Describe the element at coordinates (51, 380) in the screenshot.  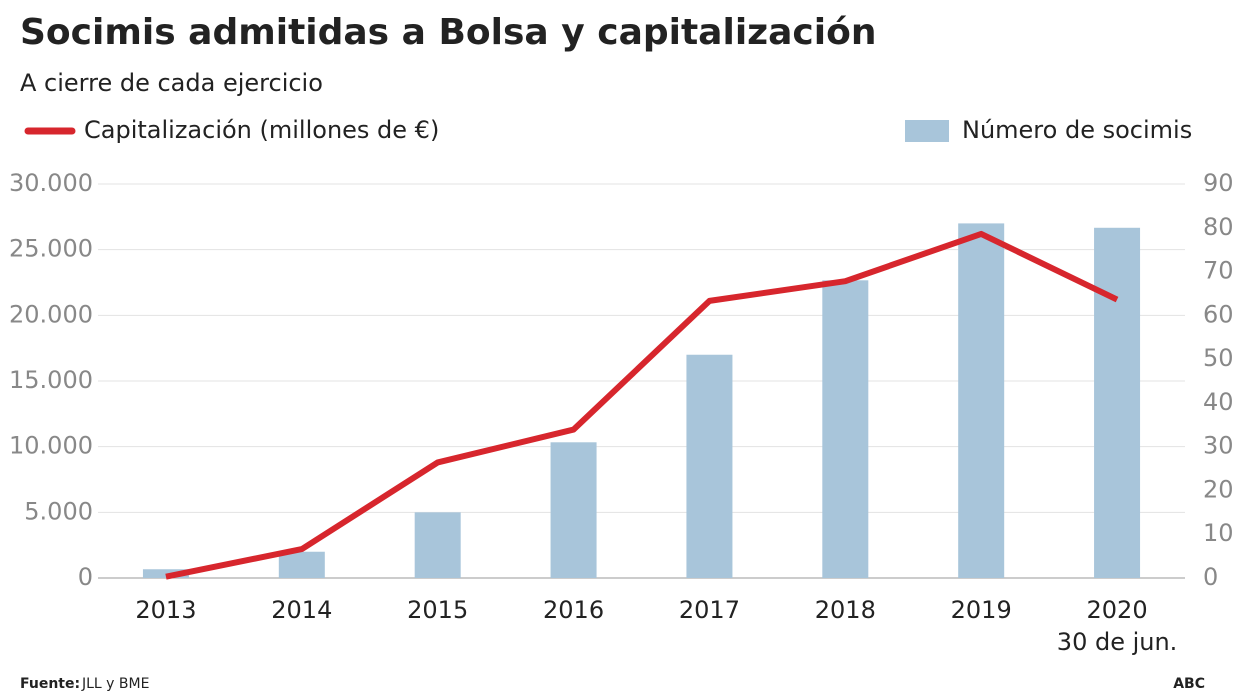
I see `y-tick-label: 15.000` at that location.